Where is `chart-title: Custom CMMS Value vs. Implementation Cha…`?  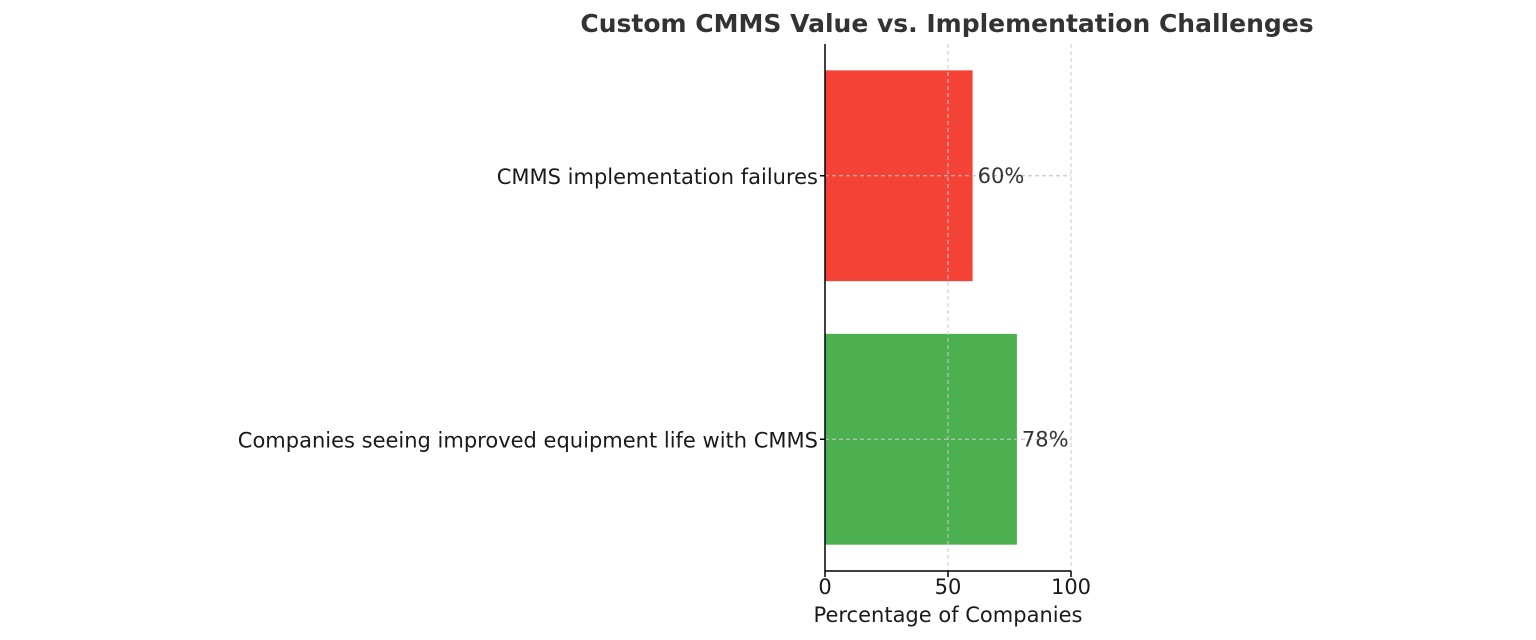 chart-title: Custom CMMS Value vs. Implementation Cha… is located at coordinates (946, 23).